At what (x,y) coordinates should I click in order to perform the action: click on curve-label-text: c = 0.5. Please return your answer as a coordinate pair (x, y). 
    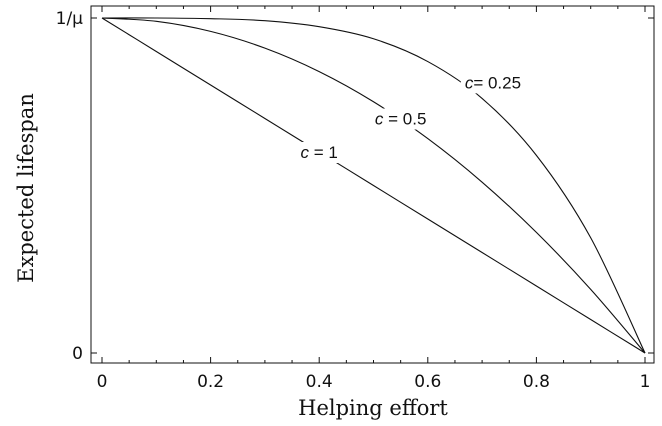
    Looking at the image, I should click on (401, 119).